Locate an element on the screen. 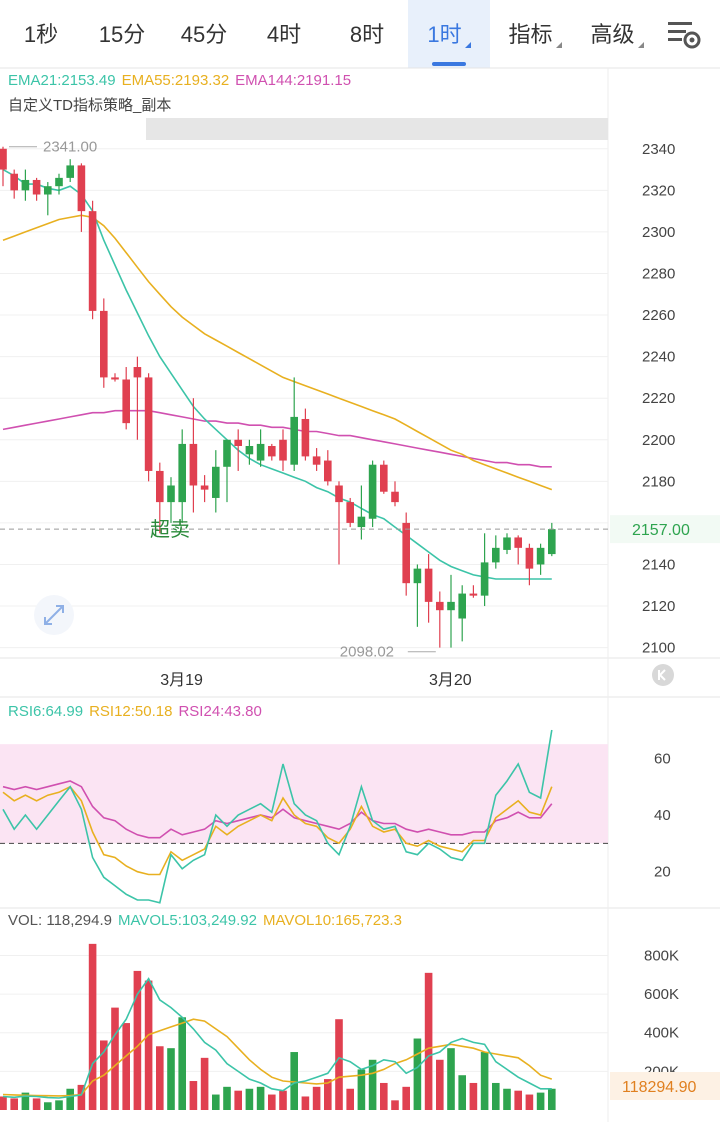 This screenshot has height=1122, width=720. tab-7: 高级 is located at coordinates (617, 34).